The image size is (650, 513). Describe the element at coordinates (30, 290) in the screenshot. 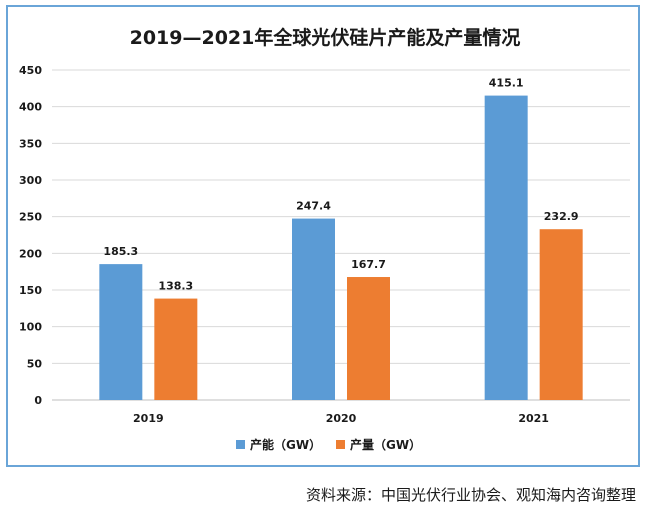

I see `y-tick-label: 150` at that location.